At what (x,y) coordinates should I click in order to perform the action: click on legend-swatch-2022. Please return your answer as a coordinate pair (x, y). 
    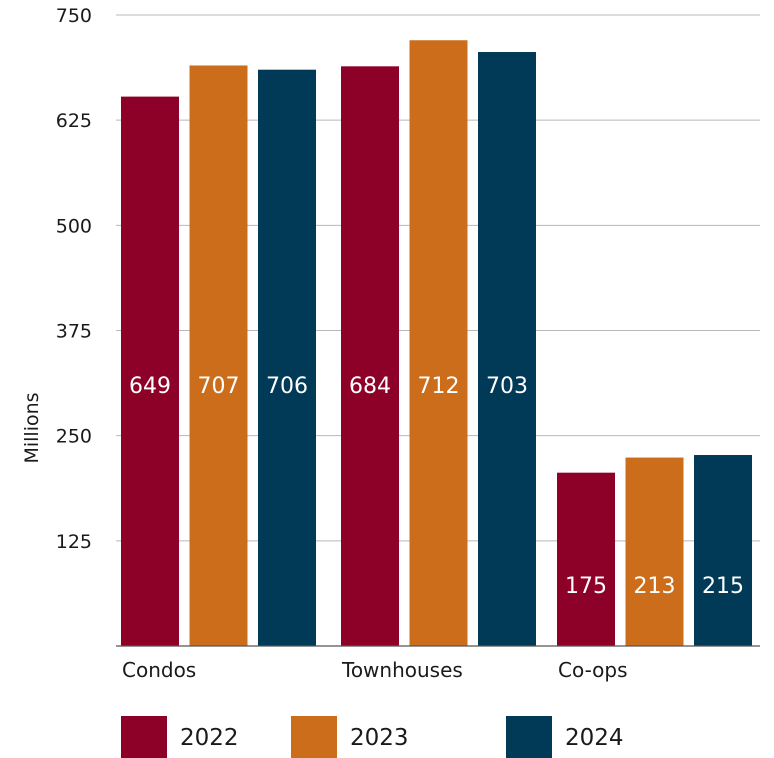
    Looking at the image, I should click on (144, 737).